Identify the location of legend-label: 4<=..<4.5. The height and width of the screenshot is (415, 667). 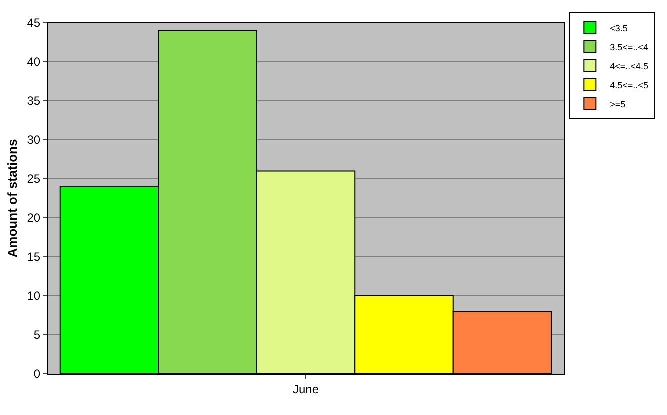
(629, 66).